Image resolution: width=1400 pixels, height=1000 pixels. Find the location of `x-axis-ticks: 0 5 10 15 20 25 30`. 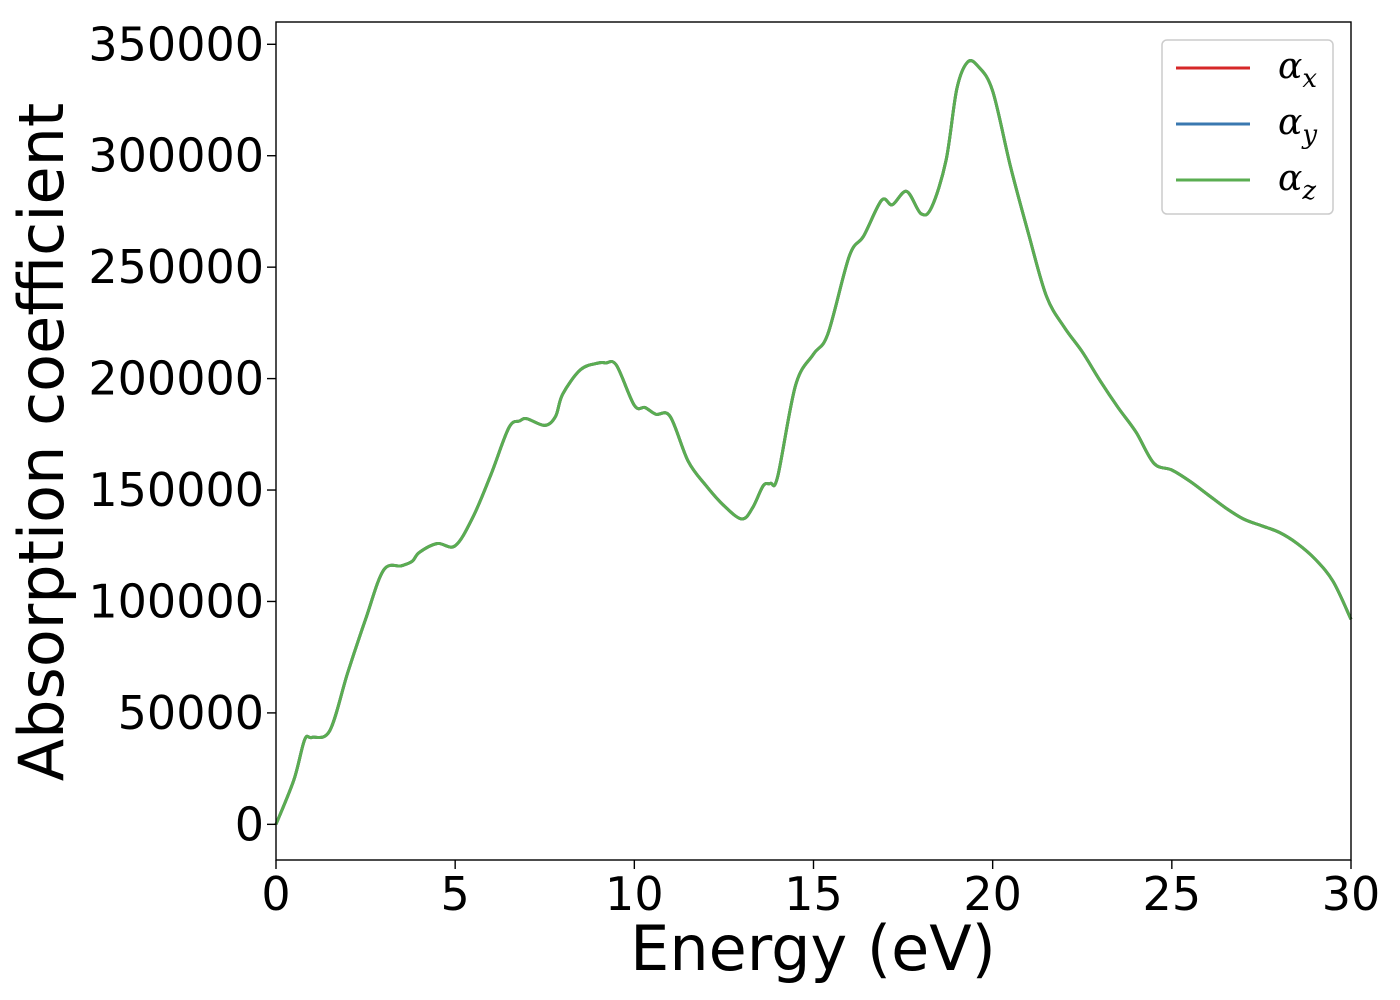

x-axis-ticks: 0 5 10 15 20 25 30 is located at coordinates (820, 890).